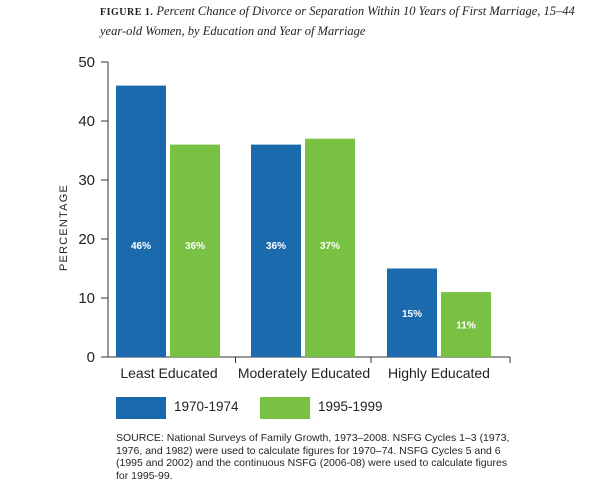 The image size is (596, 487). What do you see at coordinates (439, 373) in the screenshot?
I see `x-category-label: Highly Educated` at bounding box center [439, 373].